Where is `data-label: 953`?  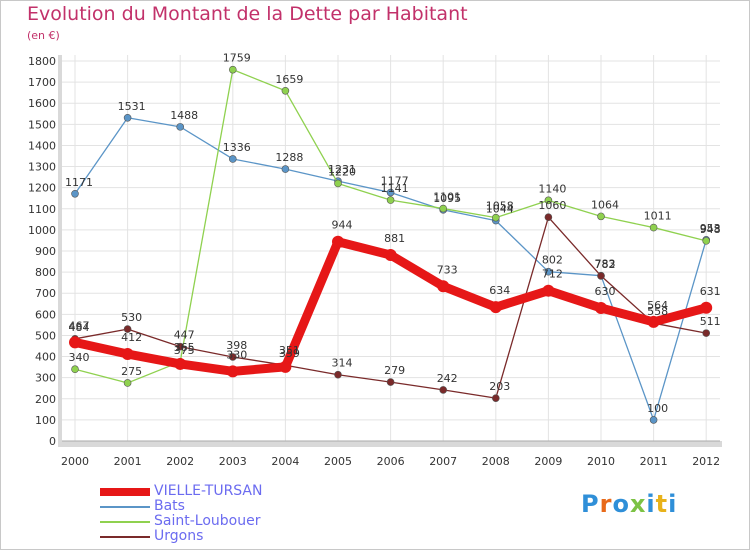
data-label: 953 is located at coordinates (710, 228).